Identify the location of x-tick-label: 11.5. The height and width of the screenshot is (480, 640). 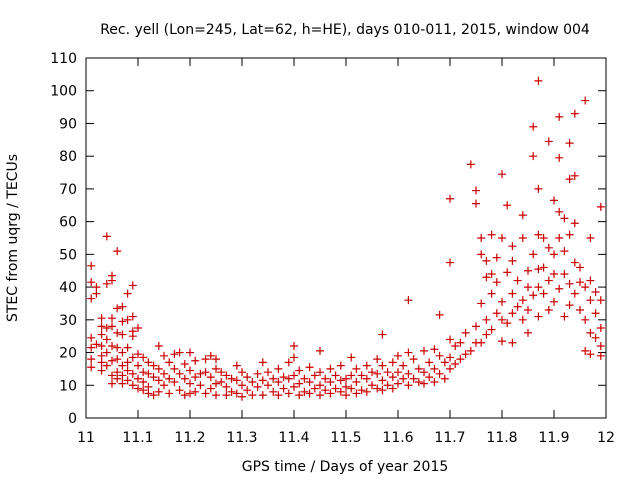
(345, 438).